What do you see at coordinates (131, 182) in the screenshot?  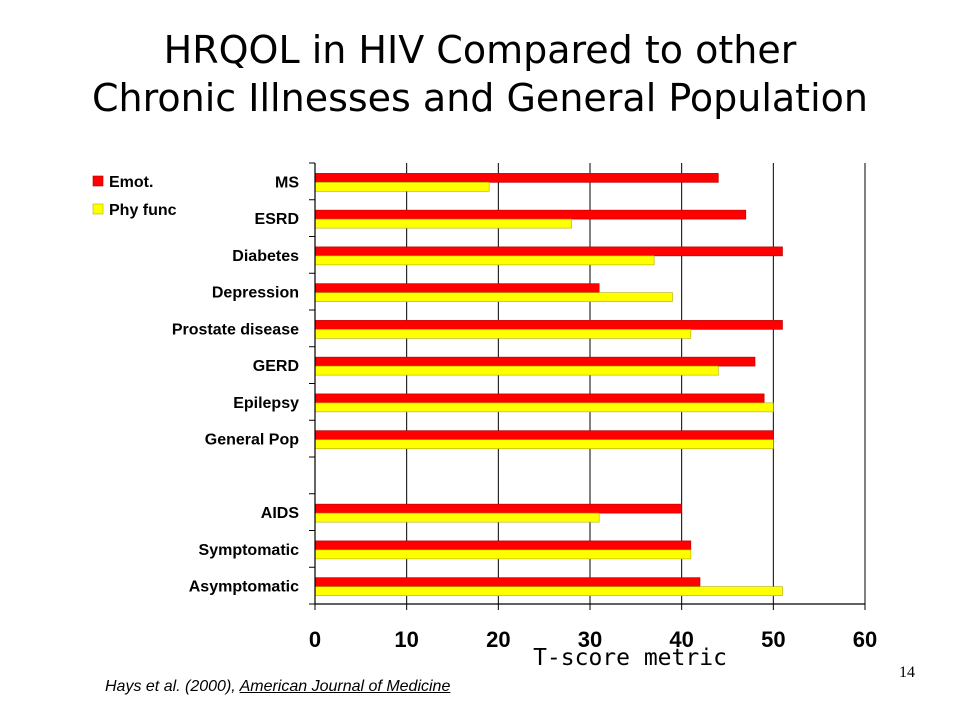 I see `legend-label-emot: Emot.` at bounding box center [131, 182].